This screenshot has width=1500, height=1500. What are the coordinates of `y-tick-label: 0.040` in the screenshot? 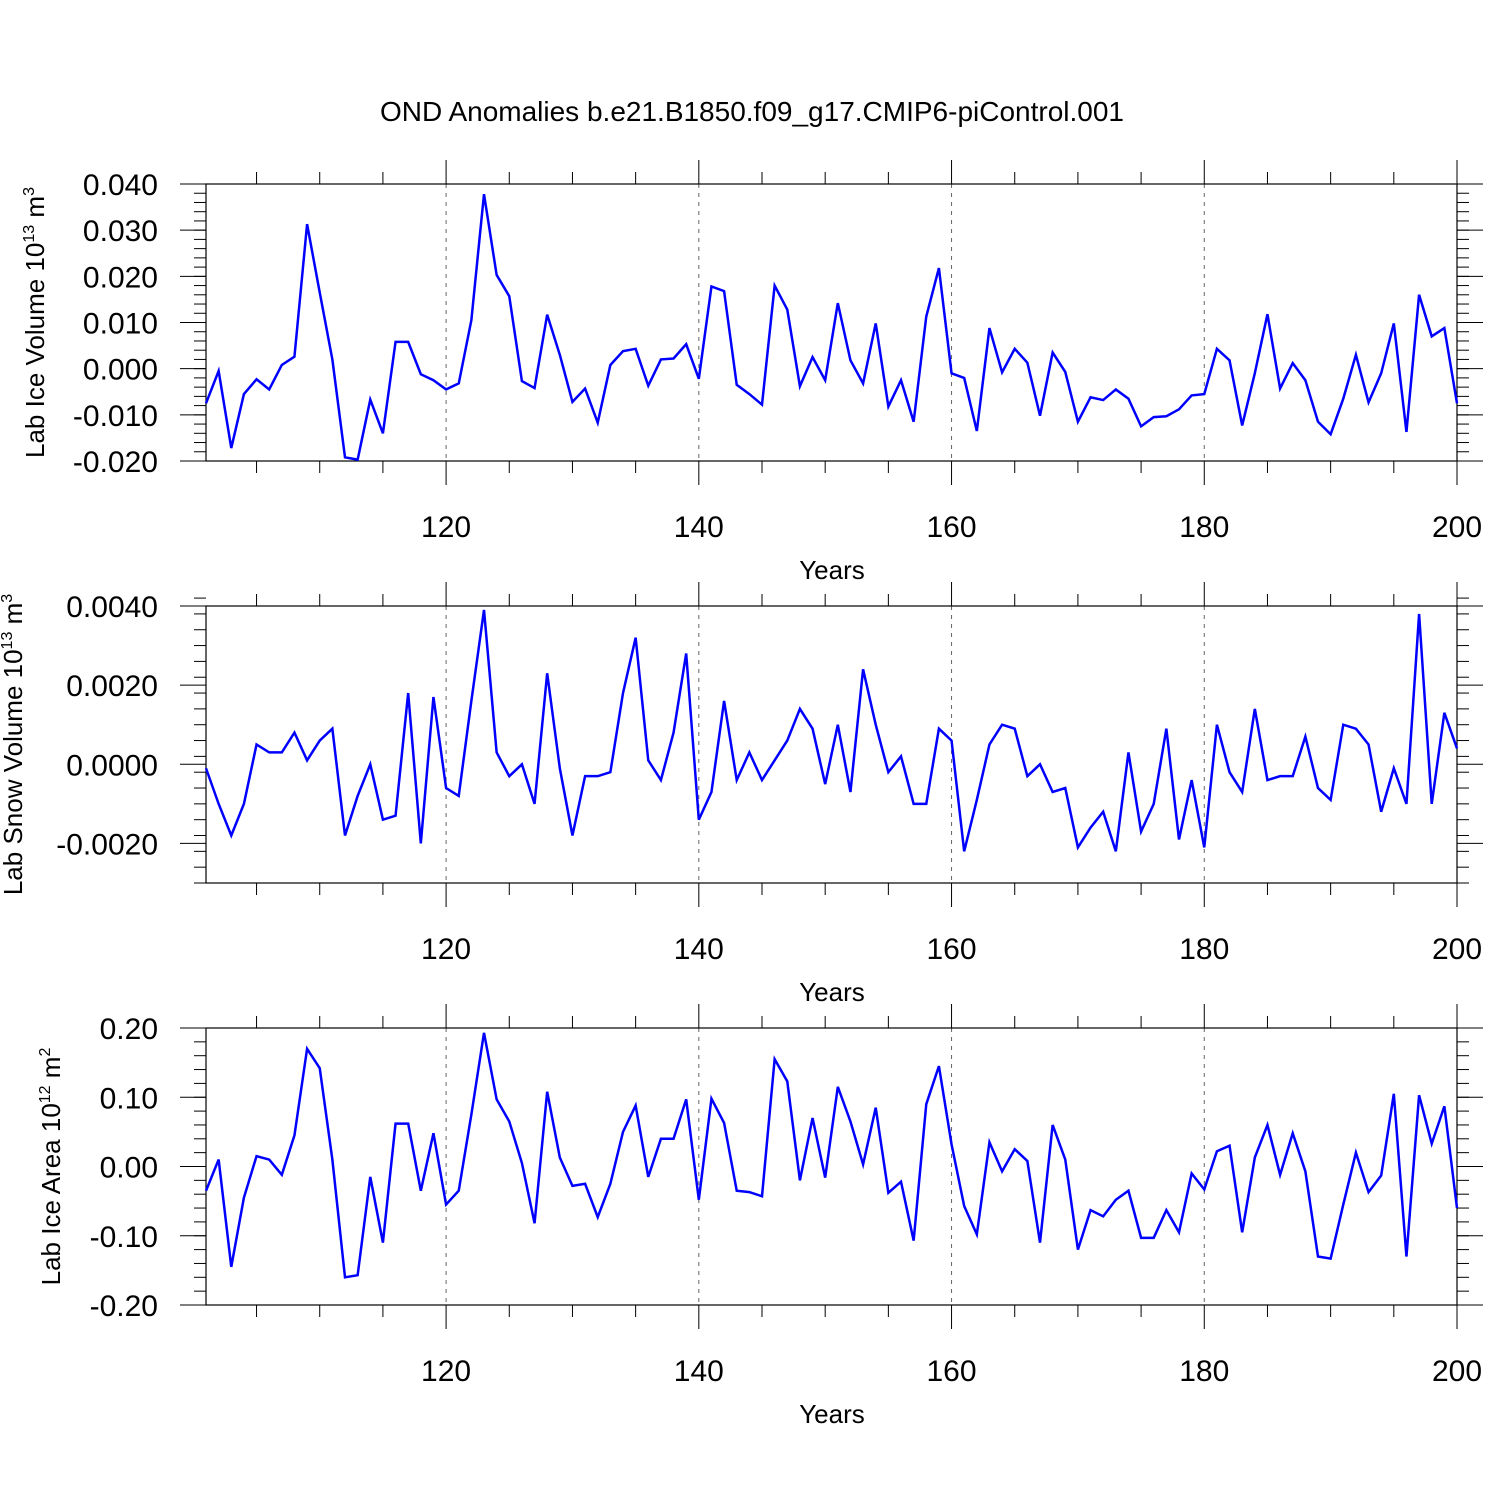 It's located at (120, 185).